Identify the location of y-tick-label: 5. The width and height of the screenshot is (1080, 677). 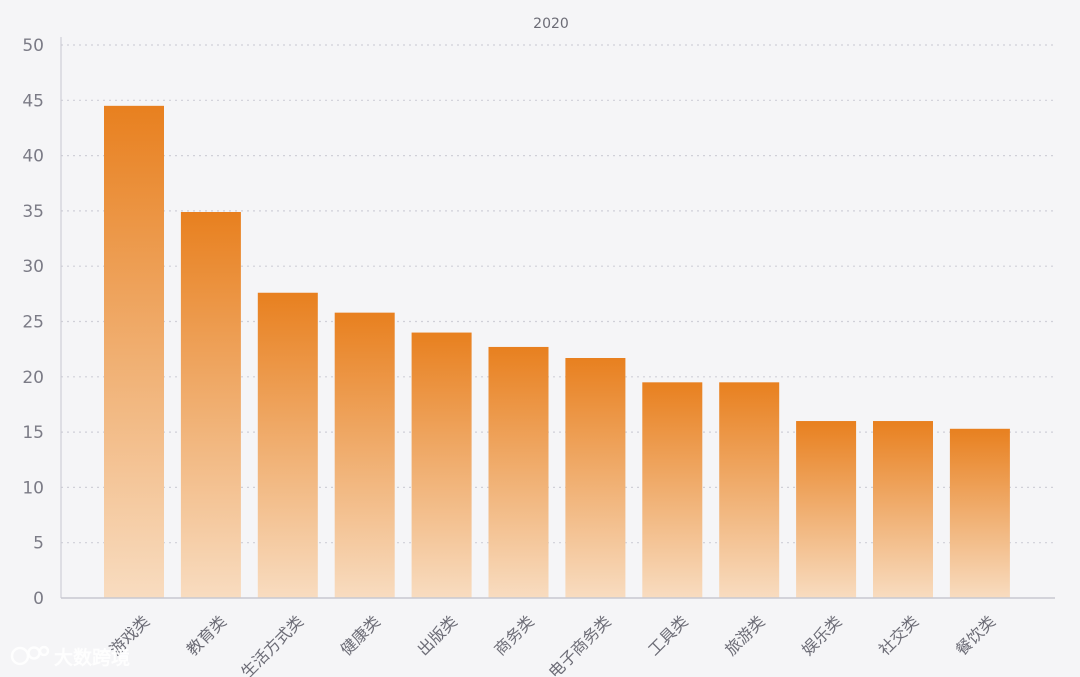
(38, 544).